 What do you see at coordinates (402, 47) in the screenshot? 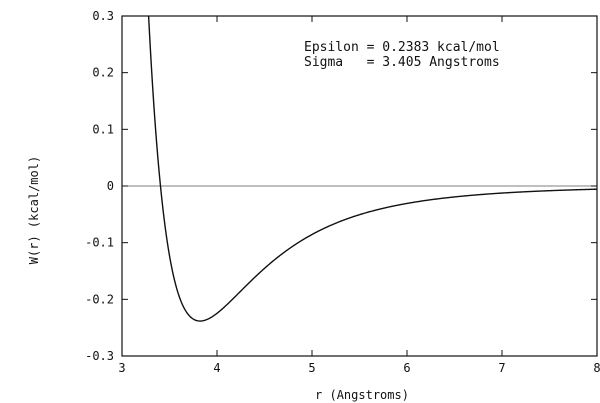
I see `annotation-epsilon: Epsilon = 0.2383 kcal/mol` at bounding box center [402, 47].